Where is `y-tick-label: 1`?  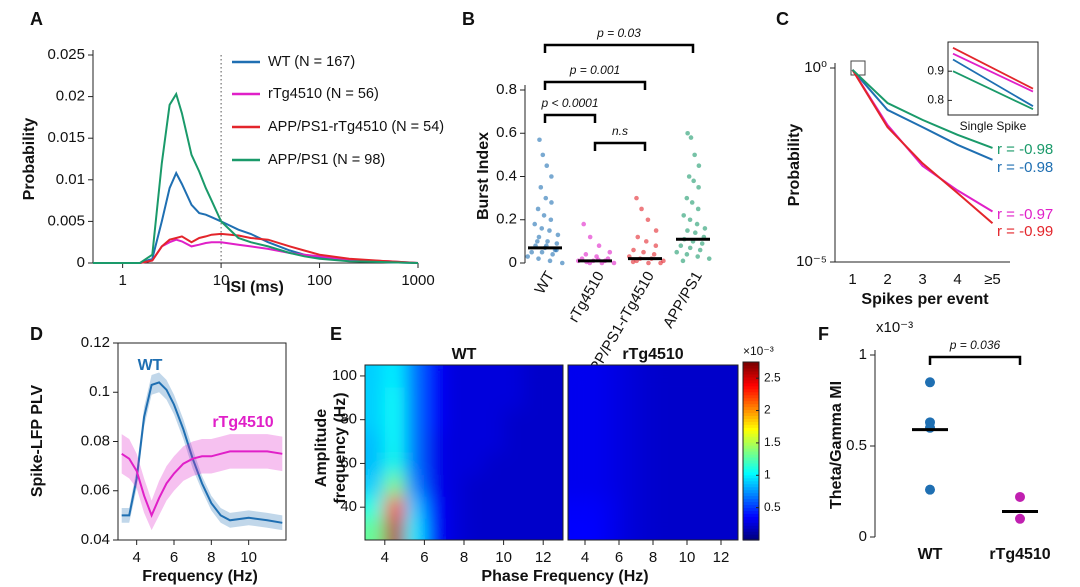
y-tick-label: 1 is located at coordinates (863, 354).